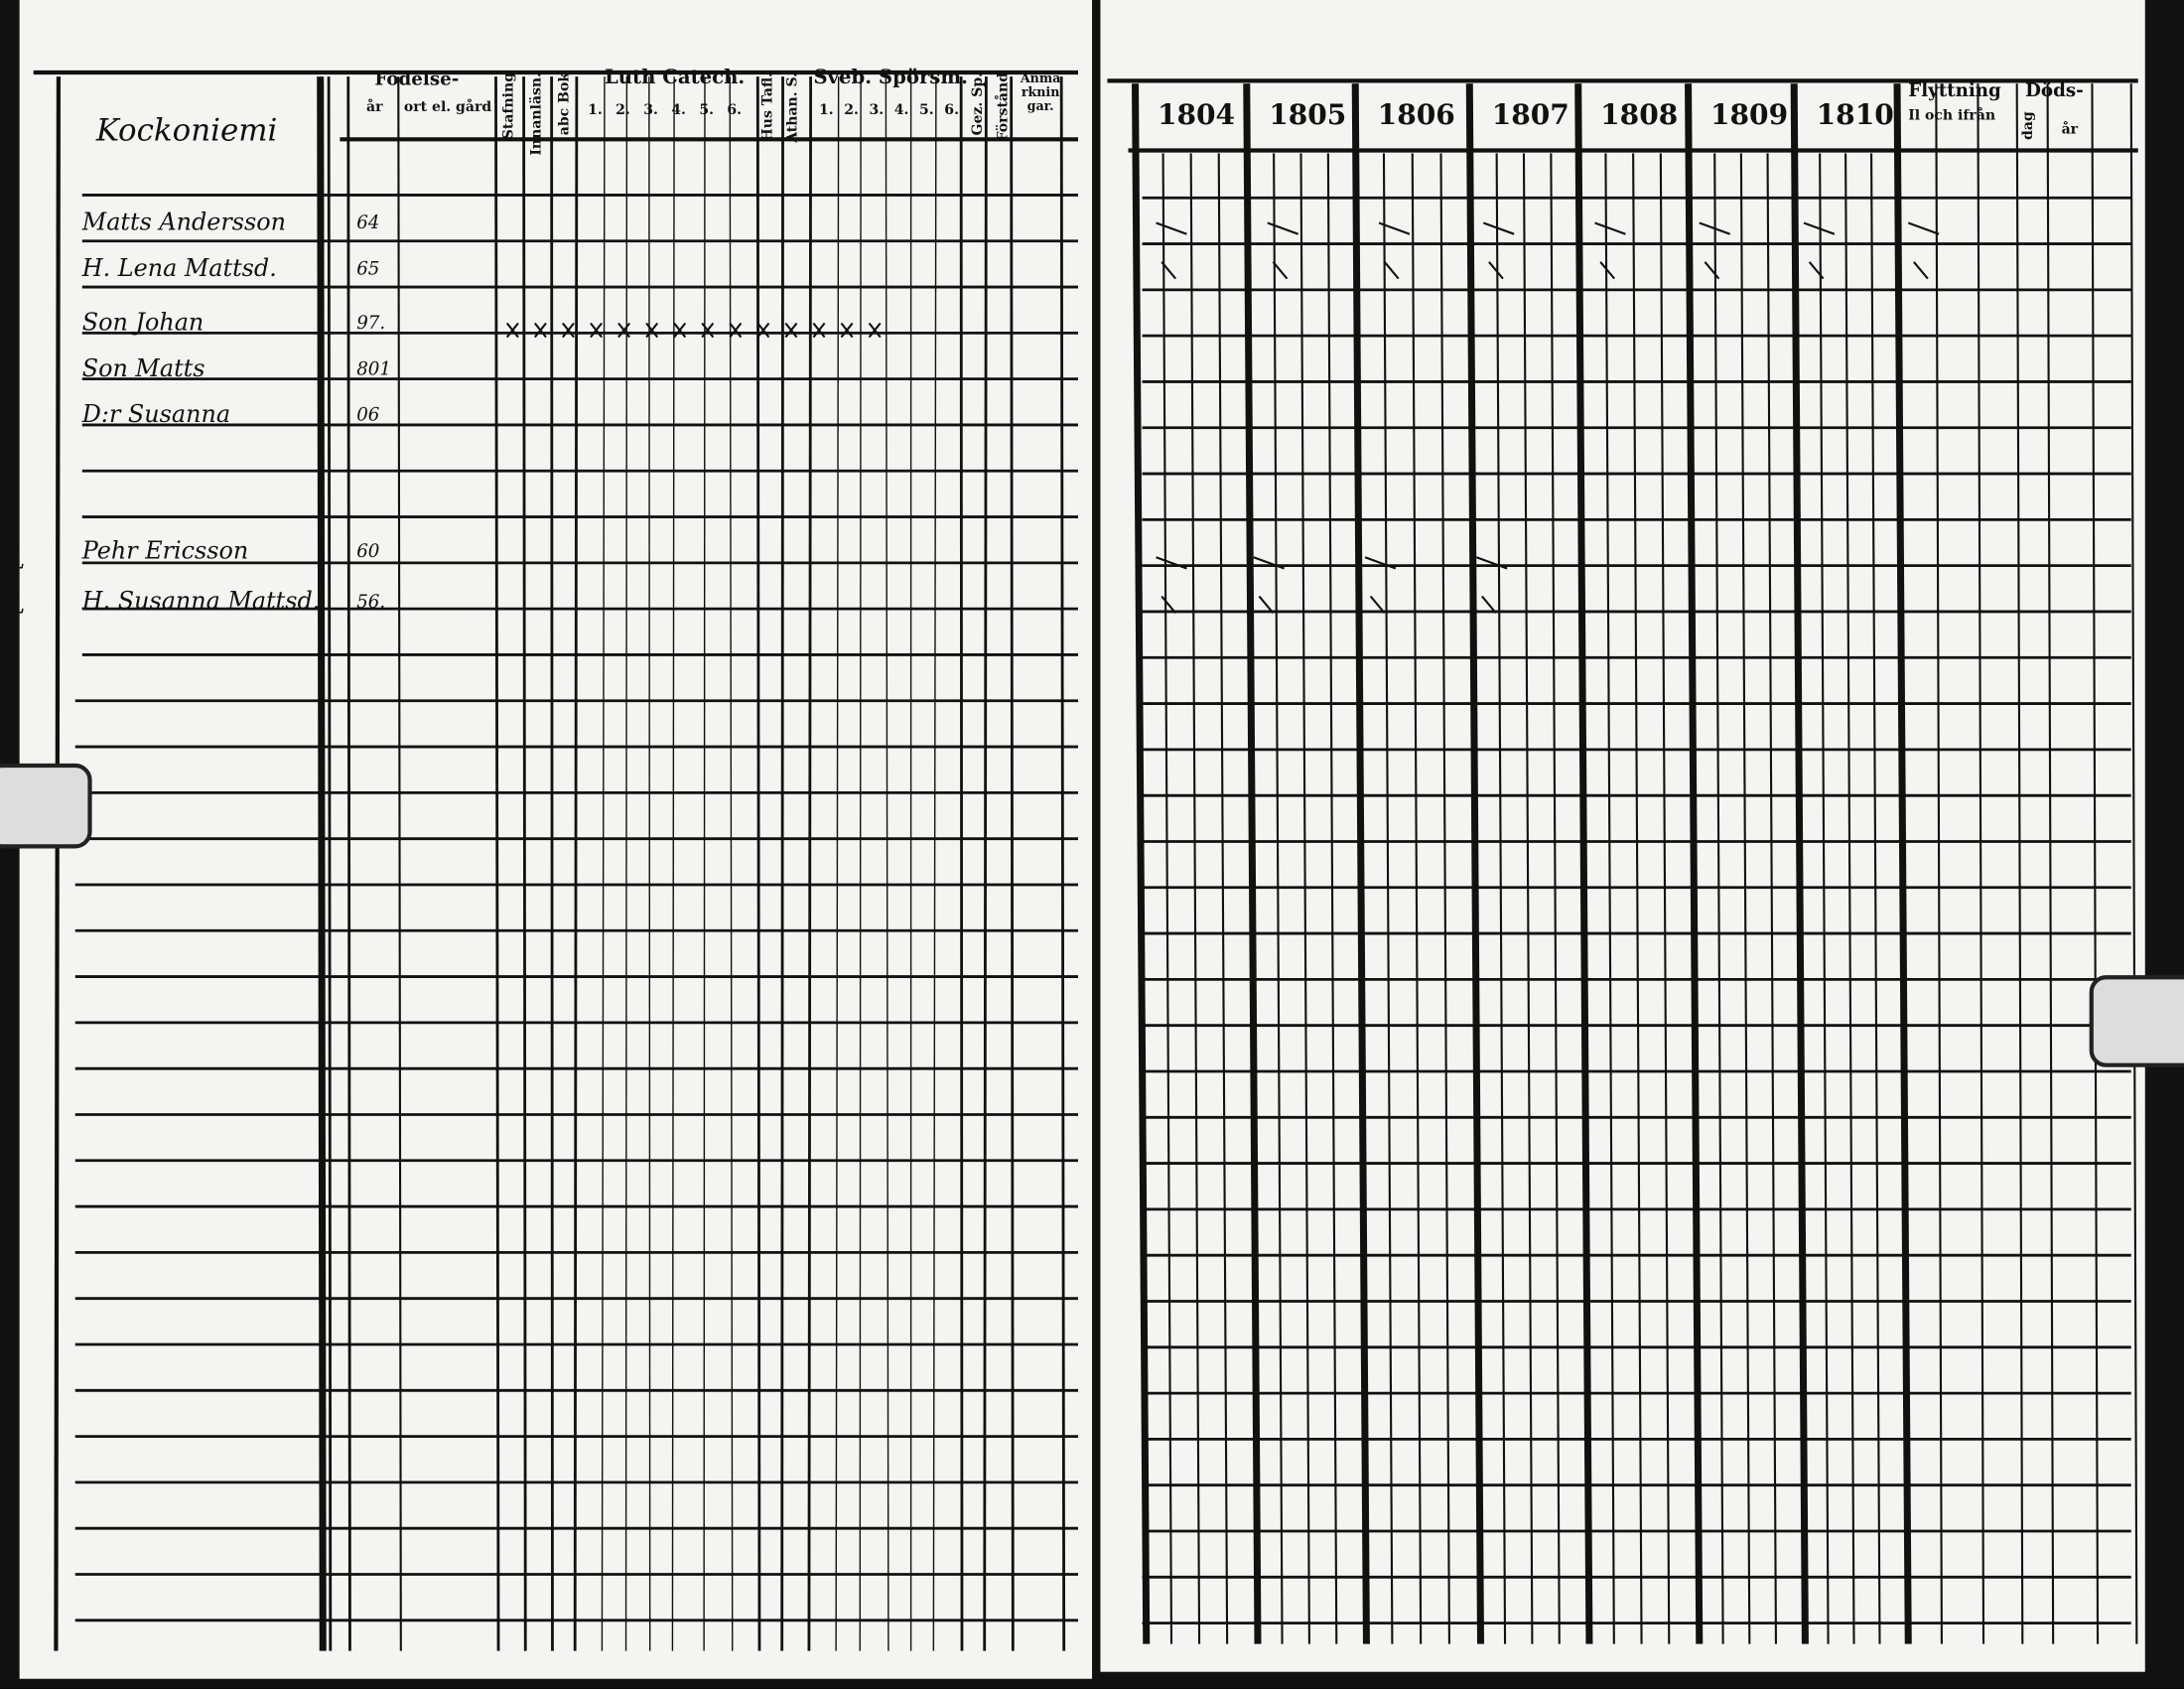 Image resolution: width=2184 pixels, height=1689 pixels. Describe the element at coordinates (951, 111) in the screenshot. I see `header-svebilius-sub: 6.` at that location.